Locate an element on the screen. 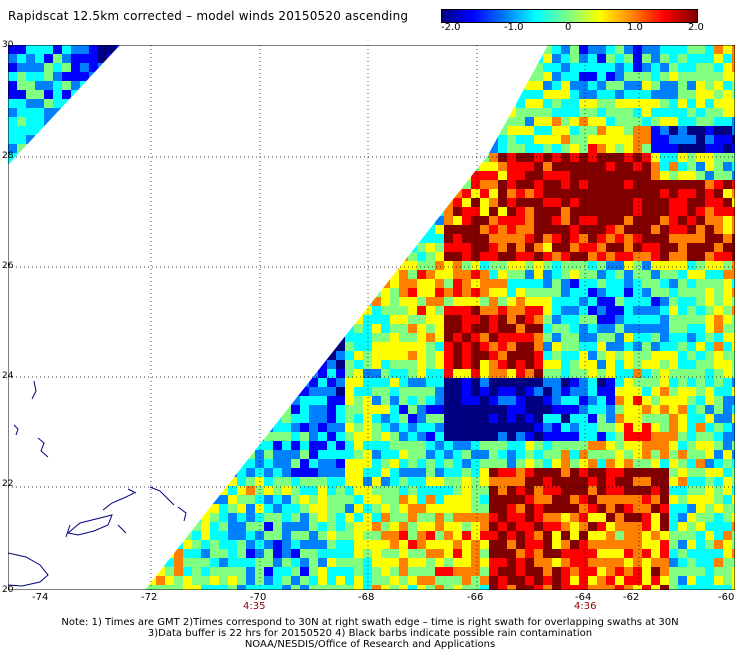 The image size is (740, 650). lat-label: 26 is located at coordinates (8, 266).